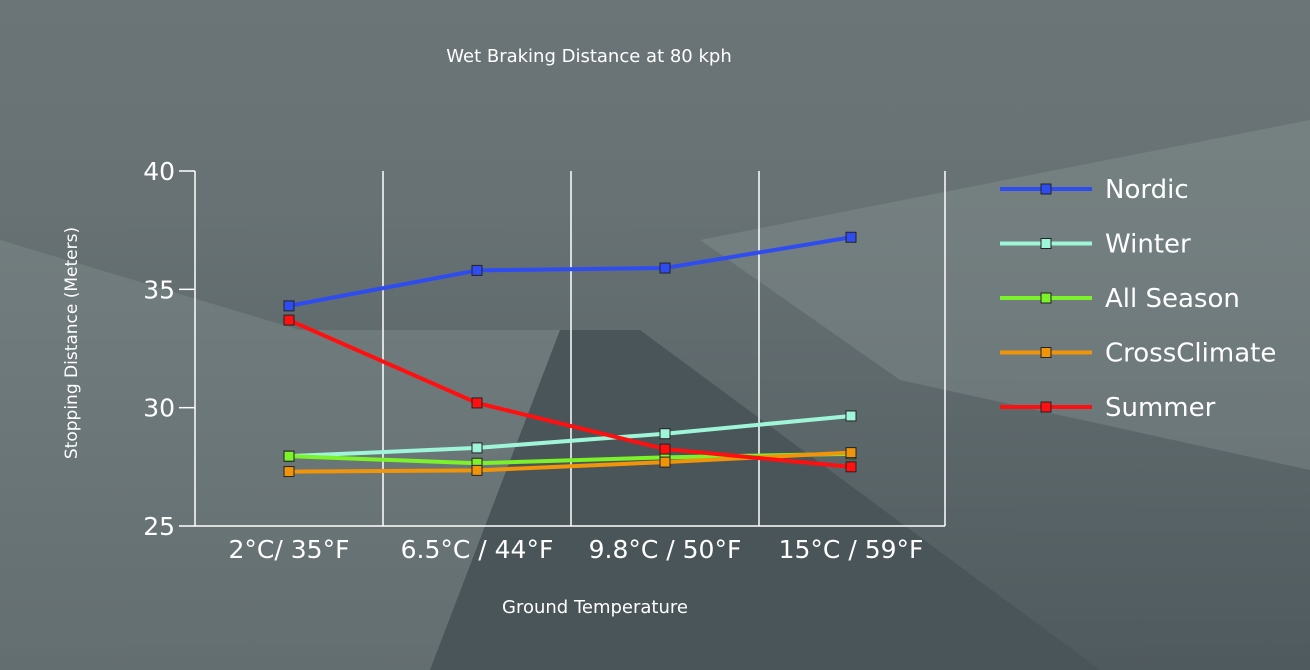 The height and width of the screenshot is (670, 1310). I want to click on y-tick-label: 30, so click(159, 408).